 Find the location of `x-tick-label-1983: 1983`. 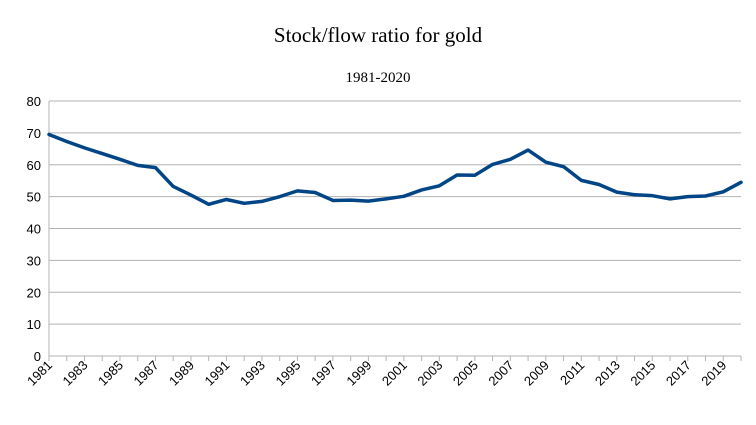

x-tick-label-1983: 1983 is located at coordinates (75, 373).